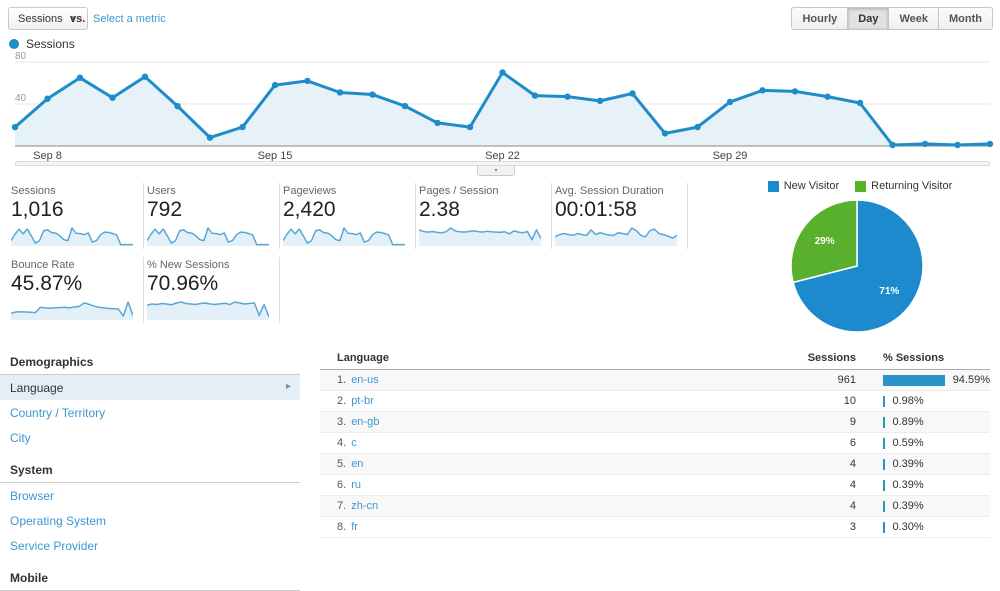 The height and width of the screenshot is (591, 1000). What do you see at coordinates (144, 290) in the screenshot?
I see `scorecards-row-2: Bounce Rate 45.87%% New Sessions 70.96%` at bounding box center [144, 290].